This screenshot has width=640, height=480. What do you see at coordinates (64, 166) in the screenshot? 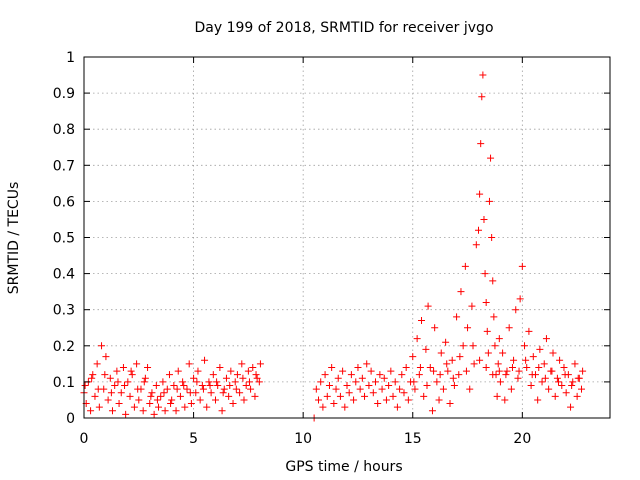
I see `y-tick-label: 0.7` at bounding box center [64, 166].